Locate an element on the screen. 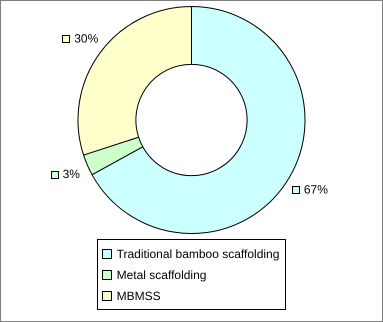  data-label: 67% is located at coordinates (316, 189).